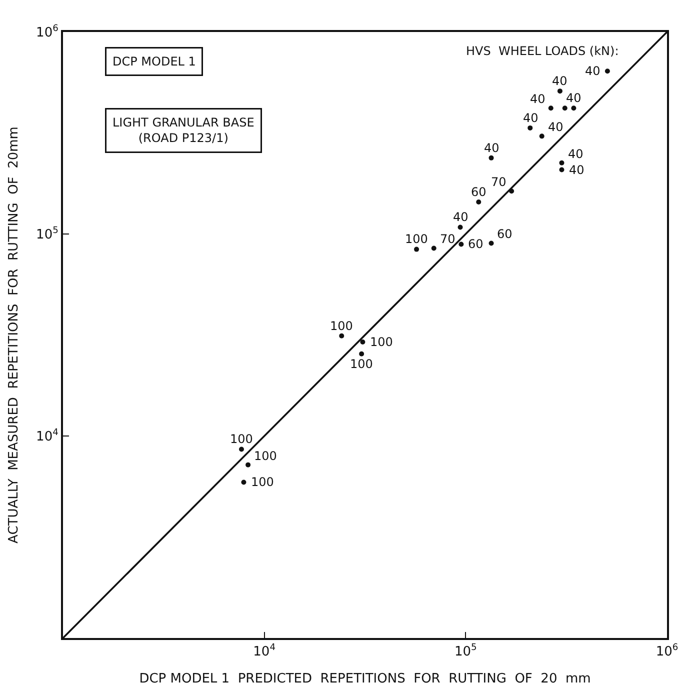  What do you see at coordinates (264, 651) in the screenshot?
I see `x-tick-label: 10$^{4}$` at bounding box center [264, 651].